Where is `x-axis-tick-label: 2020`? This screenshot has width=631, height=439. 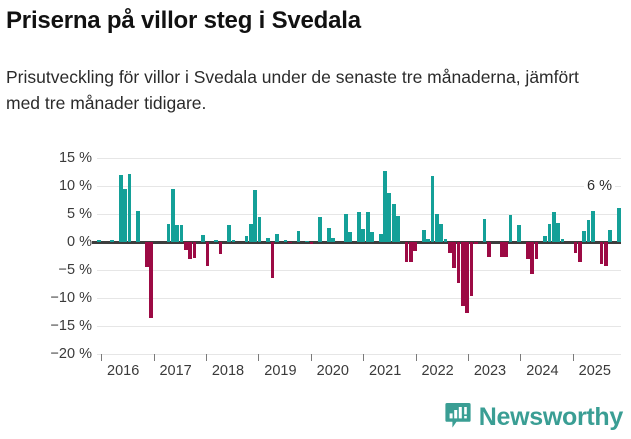
x-axis-tick-label: 2020 is located at coordinates (332, 371).